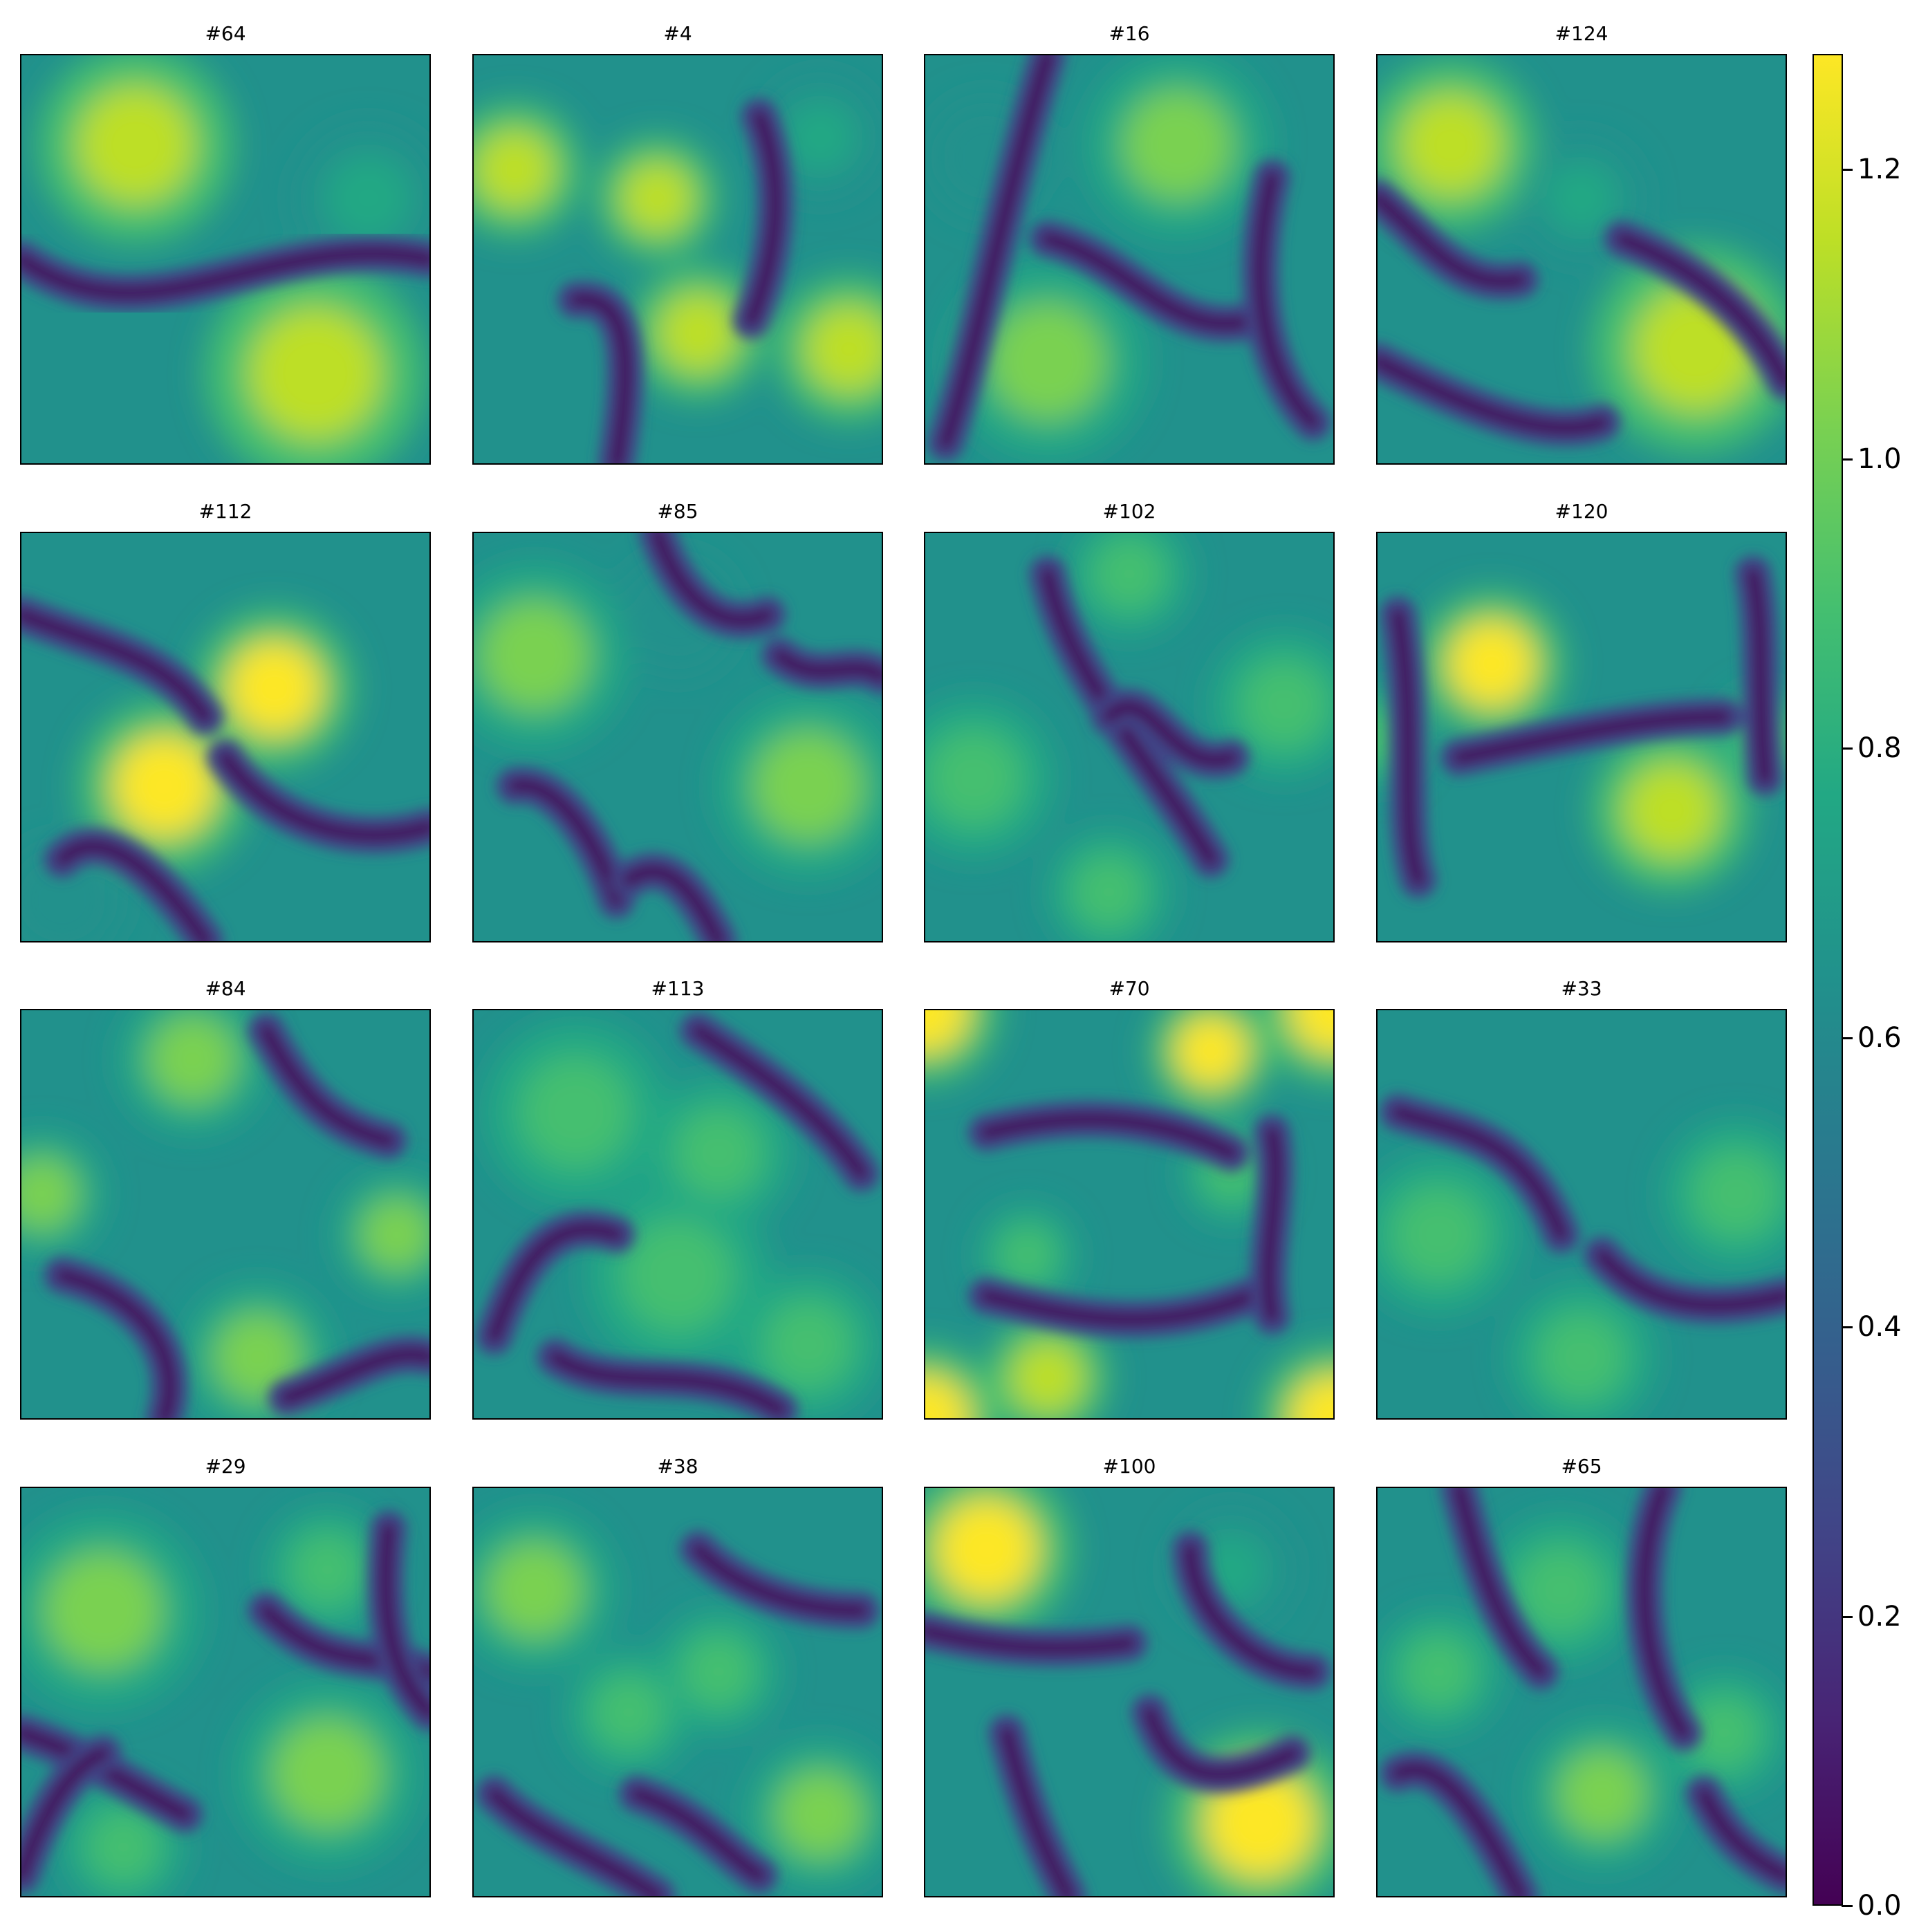 The image size is (1919, 1932). I want to click on panel-title: #102, so click(1129, 511).